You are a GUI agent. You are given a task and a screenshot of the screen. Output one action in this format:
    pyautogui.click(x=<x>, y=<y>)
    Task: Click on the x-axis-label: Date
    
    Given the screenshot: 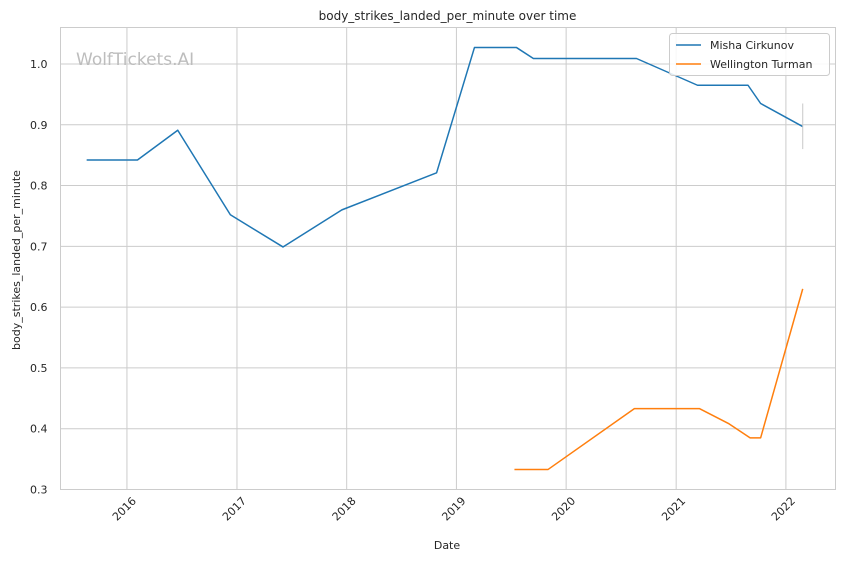 What is the action you would take?
    pyautogui.click(x=447, y=545)
    